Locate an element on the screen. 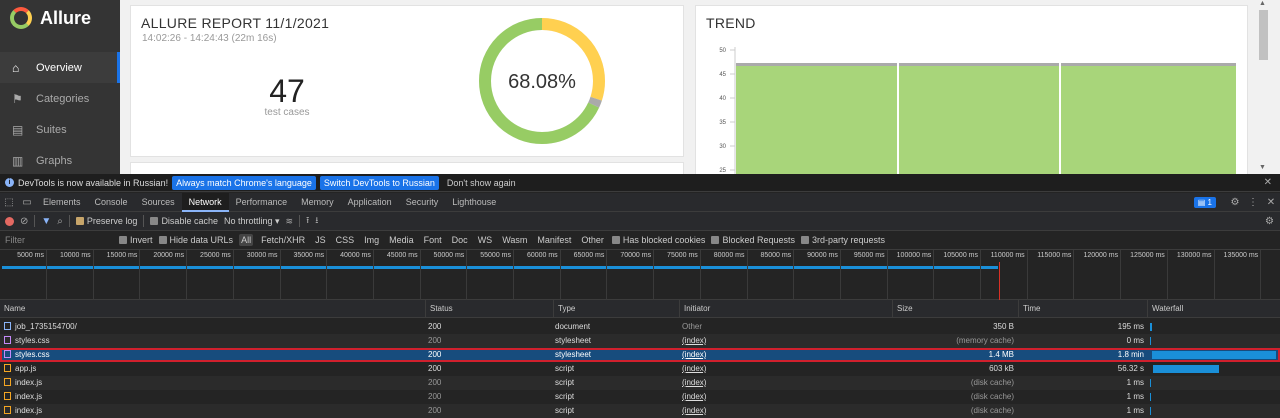 Image resolution: width=1280 pixels, height=418 pixels. has-blocked-cookies-checkbox: Has blocked cookies is located at coordinates (658, 240).